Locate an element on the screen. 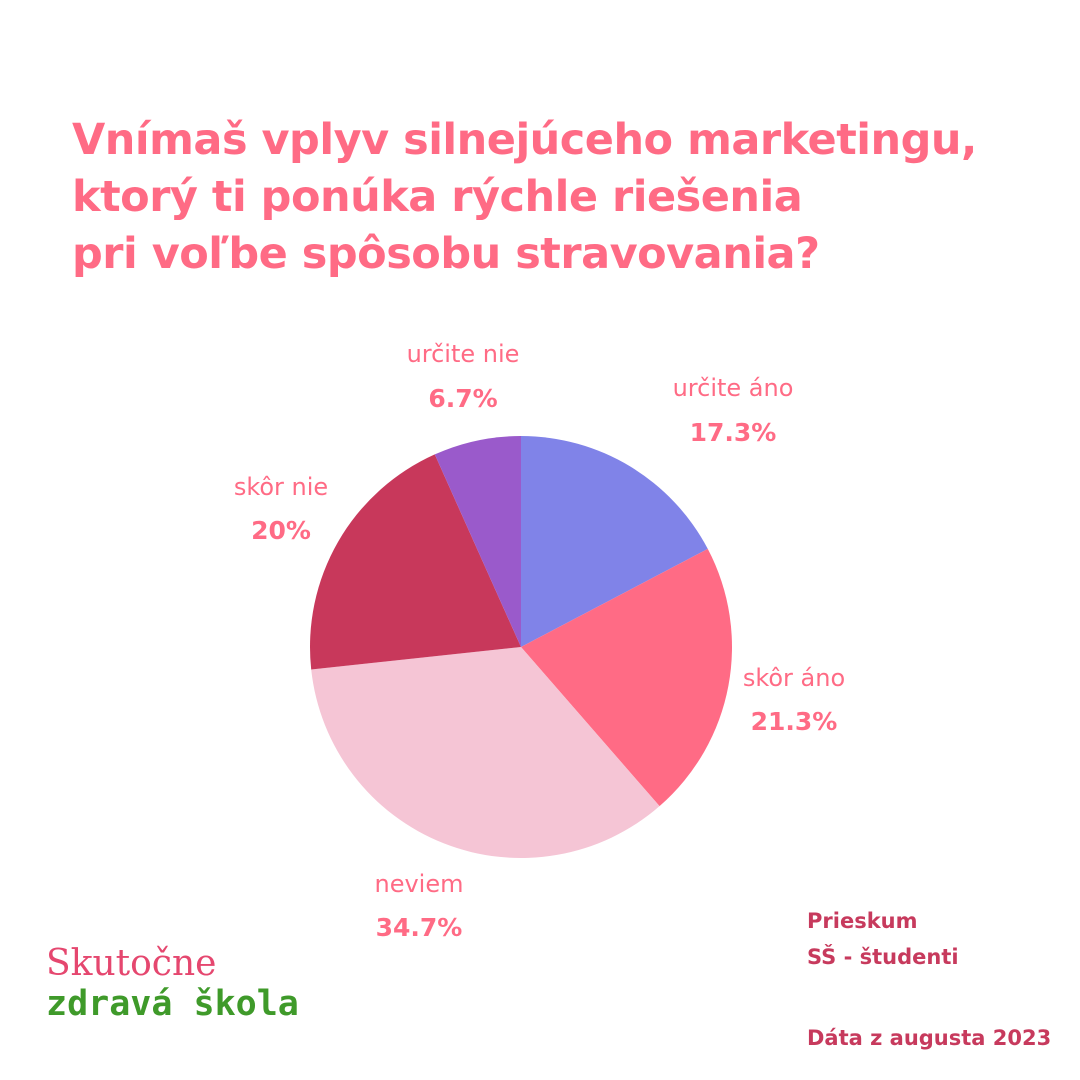 The image size is (1080, 1080). logo: Skutočne zdravá škola is located at coordinates (172, 984).